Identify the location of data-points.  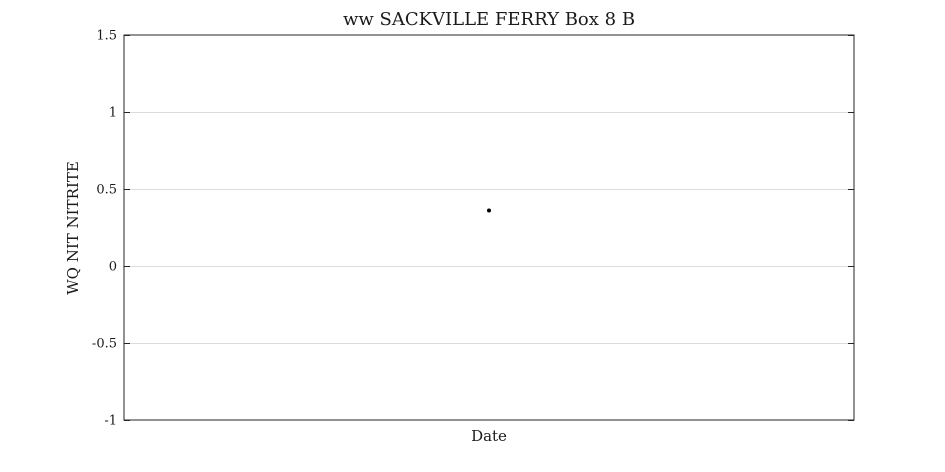
(489, 210).